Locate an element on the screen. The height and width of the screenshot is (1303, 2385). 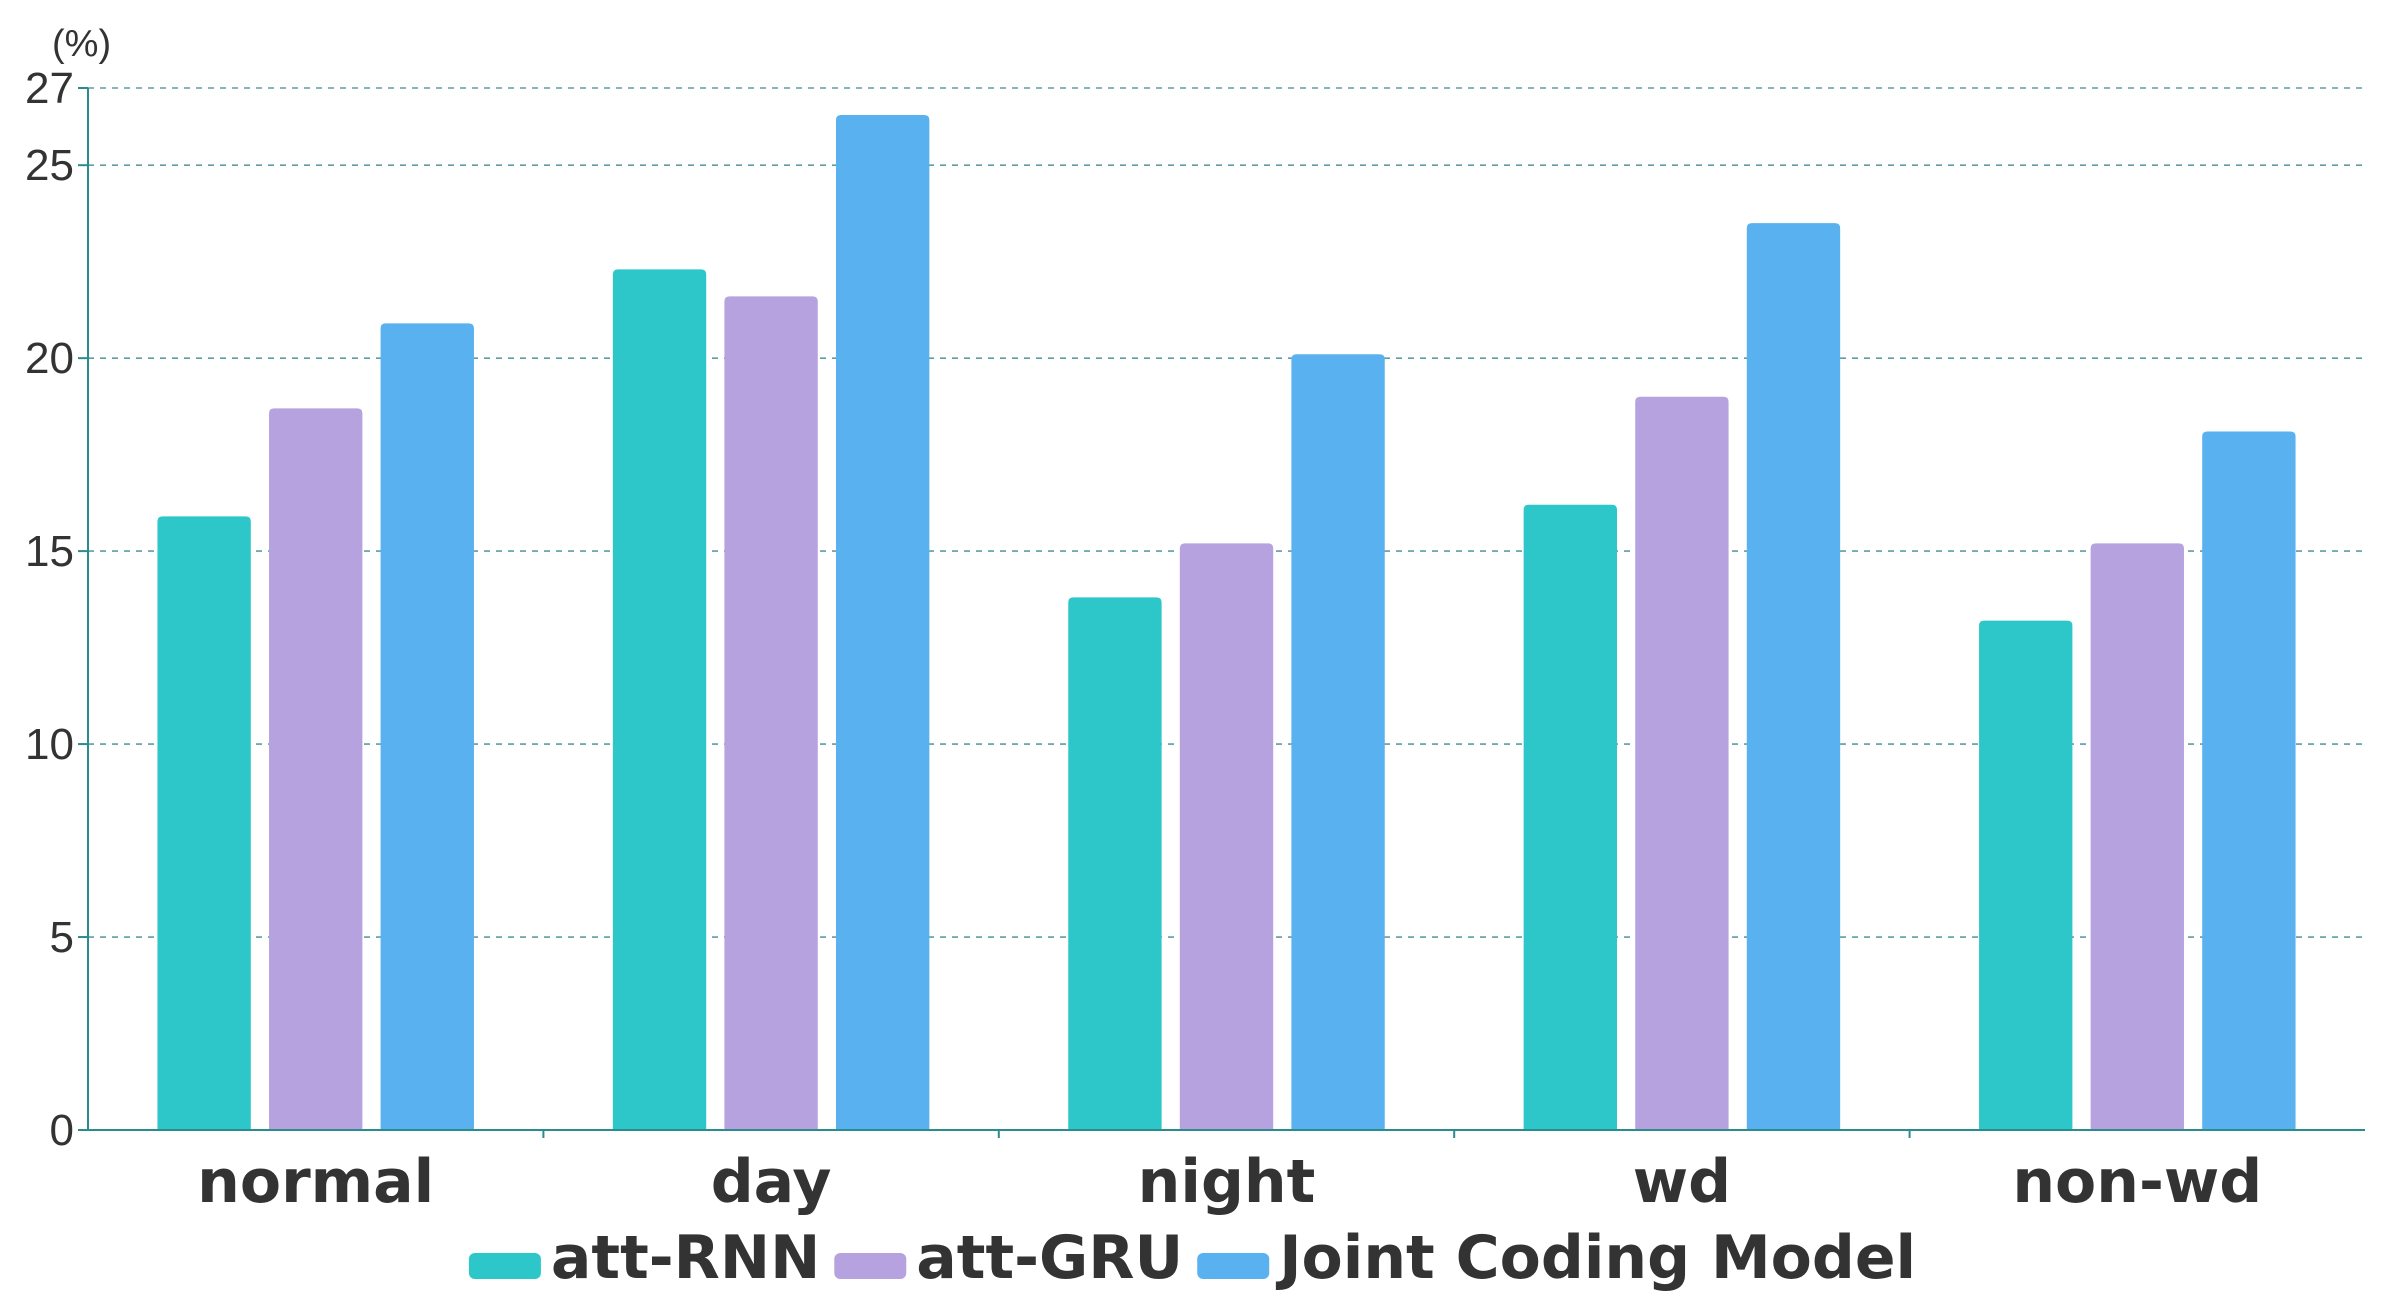
x-category-labels: normal day night wd non-wd is located at coordinates (1229, 1182).